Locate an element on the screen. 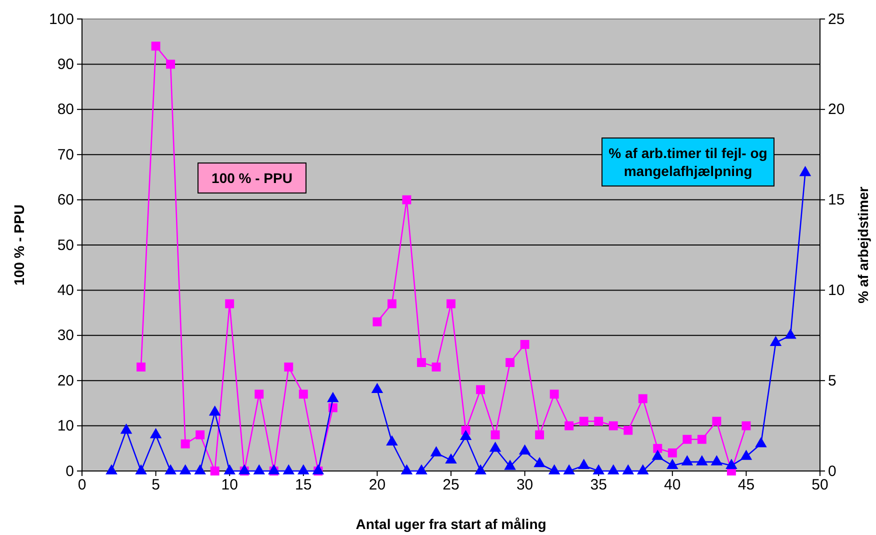 The height and width of the screenshot is (535, 876). y-tick-label: 60 is located at coordinates (65, 200).